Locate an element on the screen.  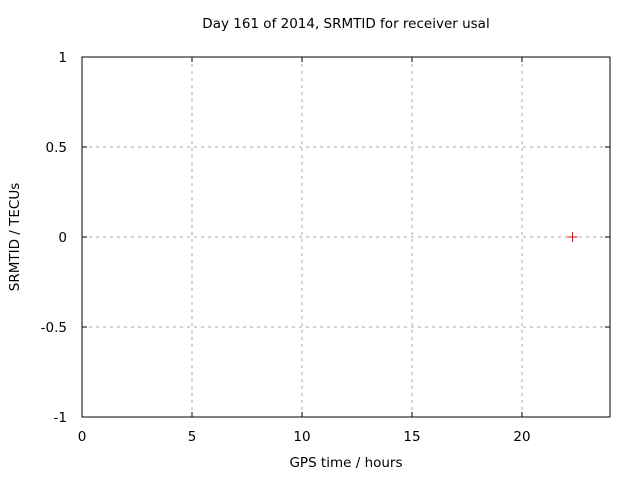
x-tick-label: 10 is located at coordinates (301, 437).